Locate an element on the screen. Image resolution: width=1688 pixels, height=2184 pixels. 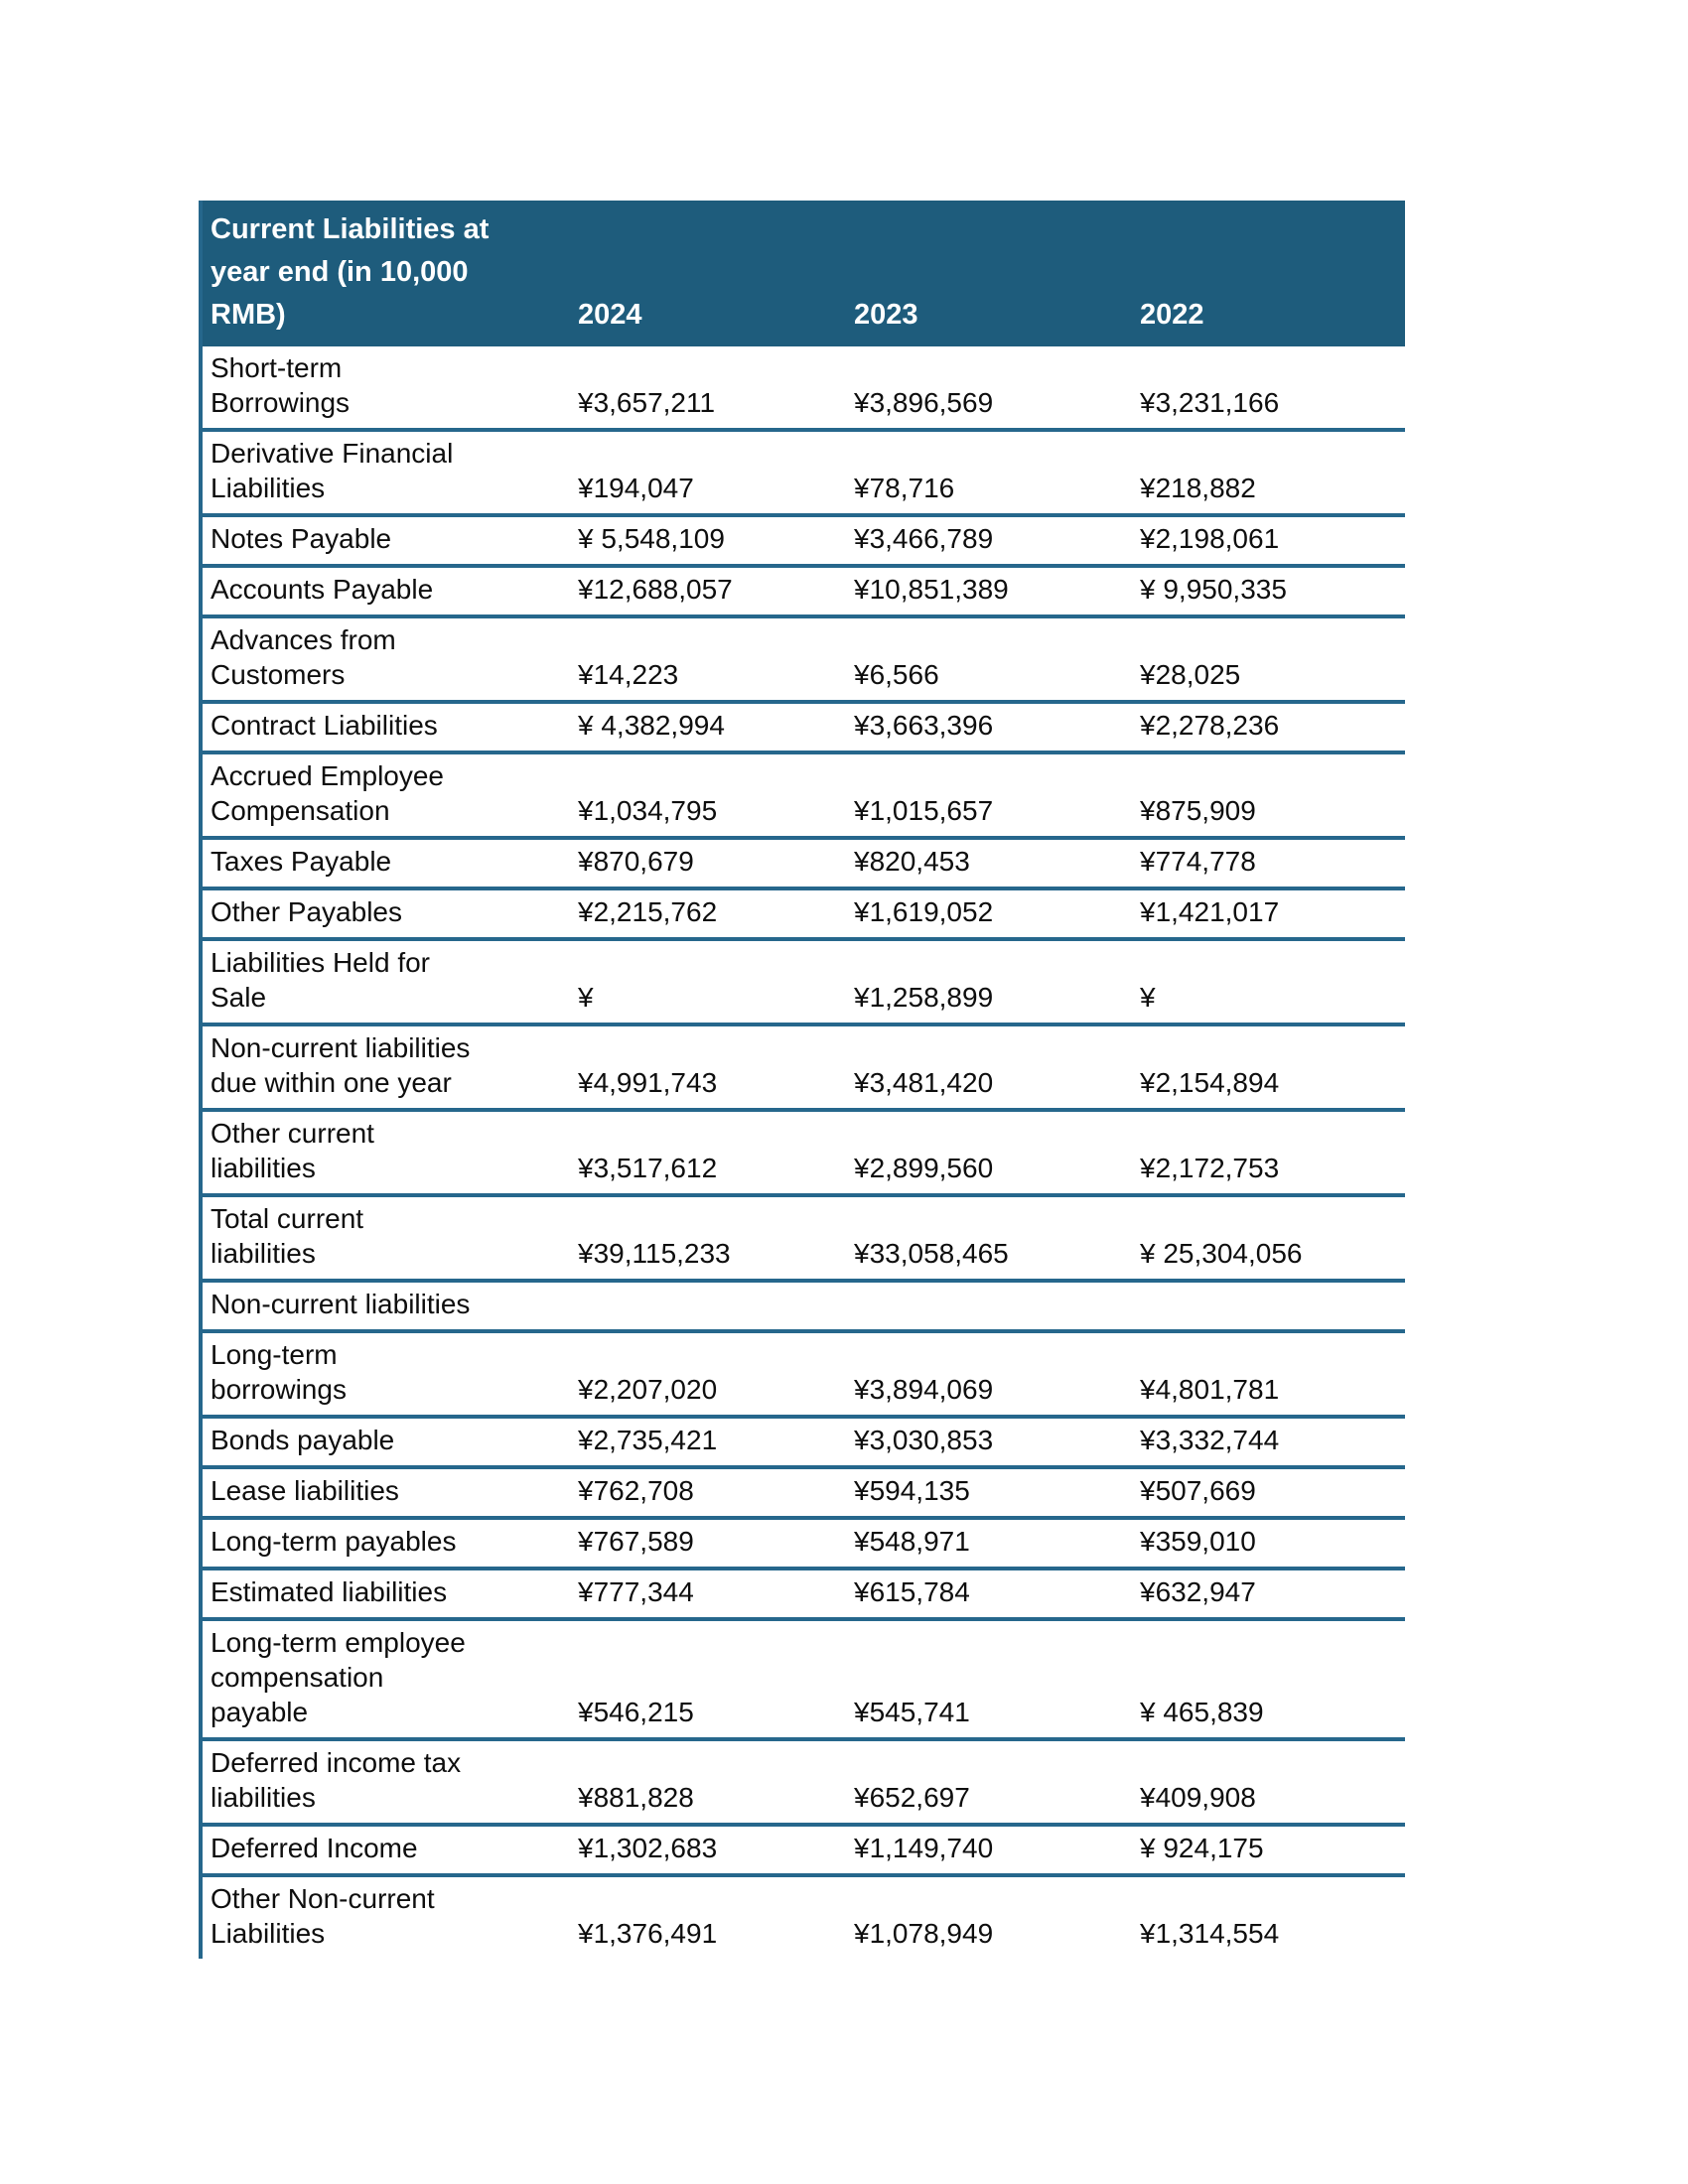
cell-2022: ¥2,154,894 is located at coordinates (1268, 1068).